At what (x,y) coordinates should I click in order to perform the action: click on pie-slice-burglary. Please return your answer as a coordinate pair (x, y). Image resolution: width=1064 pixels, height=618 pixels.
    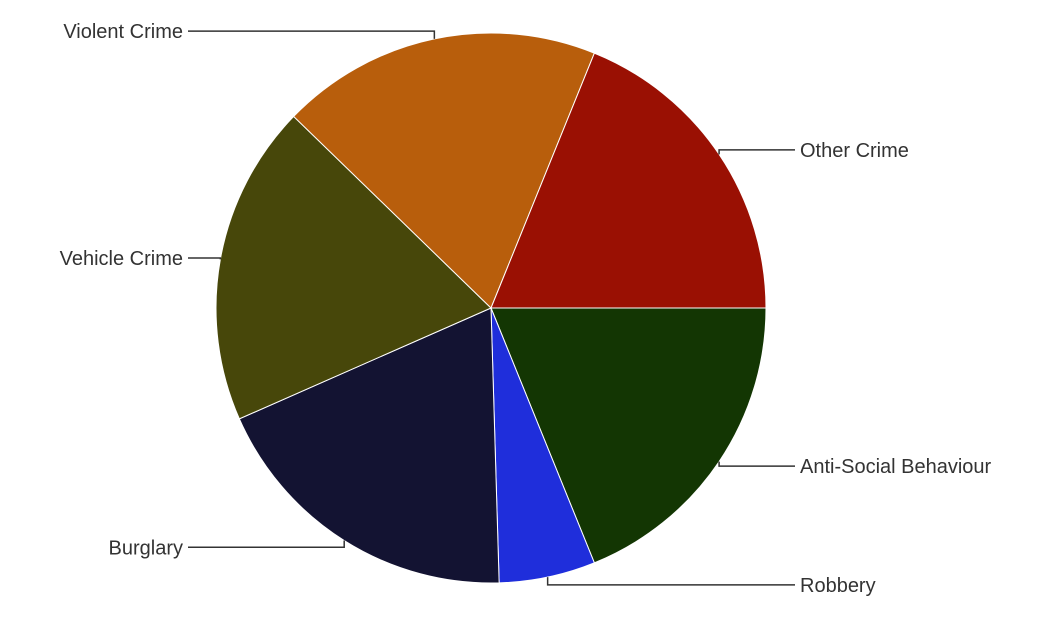
    Looking at the image, I should click on (369, 445).